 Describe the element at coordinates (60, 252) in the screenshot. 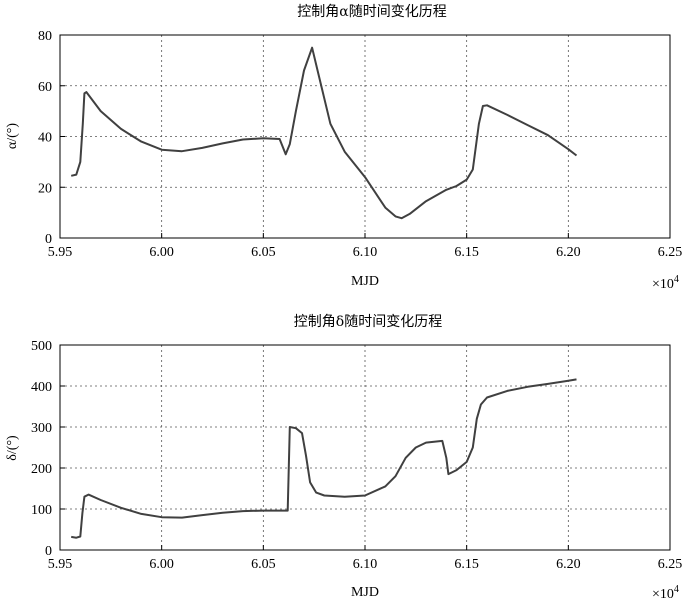

I see `alpha-xtick-label: 5.95` at that location.